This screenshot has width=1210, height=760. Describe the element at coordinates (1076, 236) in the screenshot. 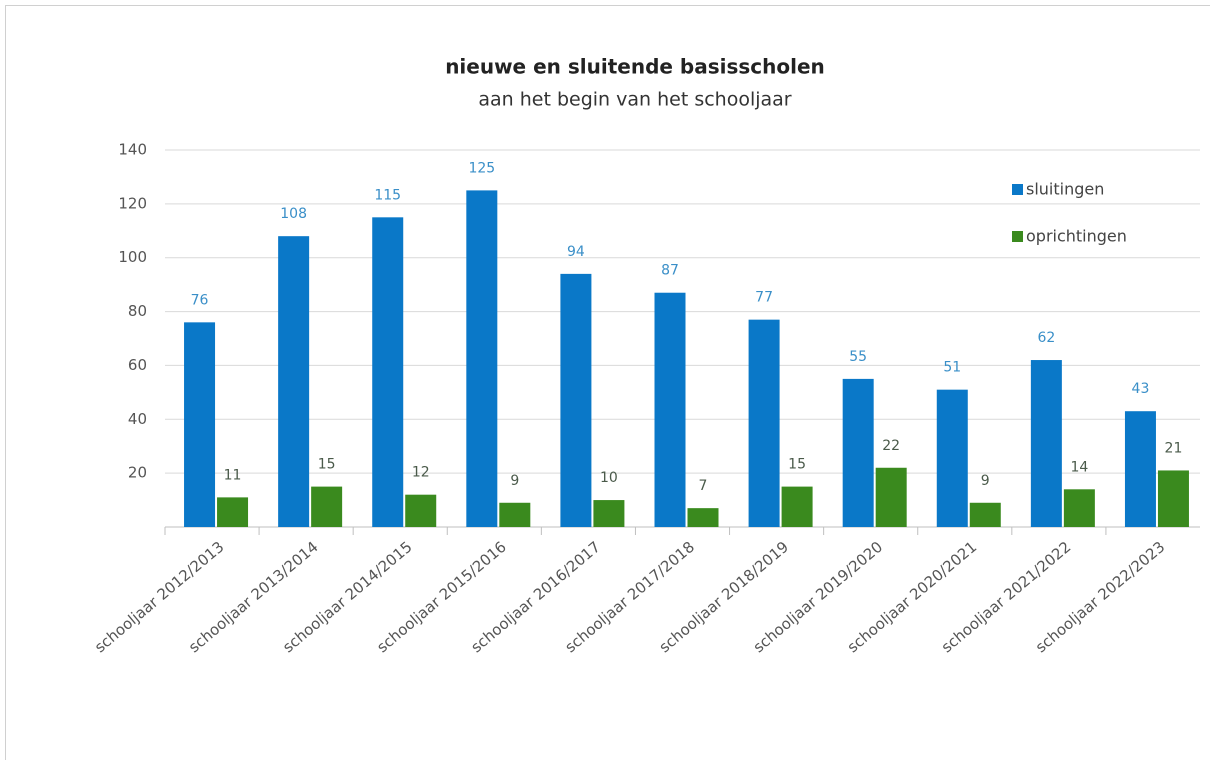

I see `legend-label: oprichtingen` at that location.